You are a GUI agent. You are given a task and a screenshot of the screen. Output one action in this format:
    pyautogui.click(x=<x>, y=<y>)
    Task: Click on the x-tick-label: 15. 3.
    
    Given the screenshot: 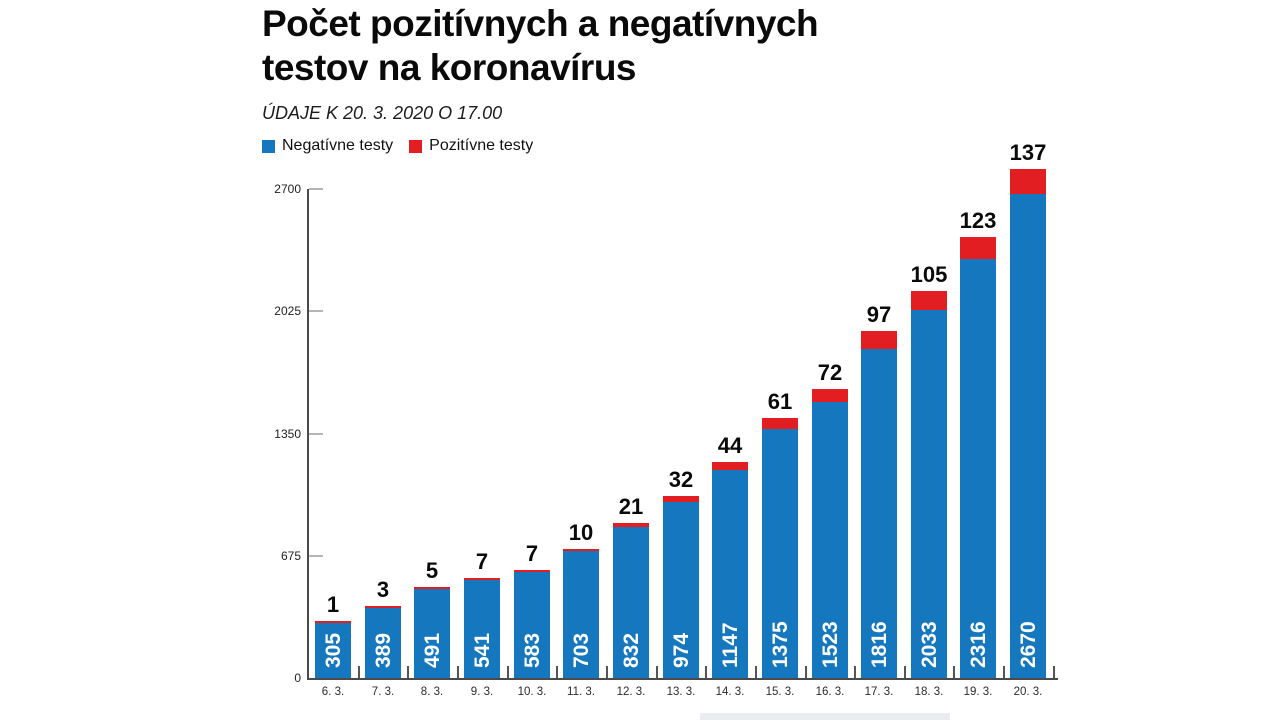 What is the action you would take?
    pyautogui.click(x=780, y=692)
    